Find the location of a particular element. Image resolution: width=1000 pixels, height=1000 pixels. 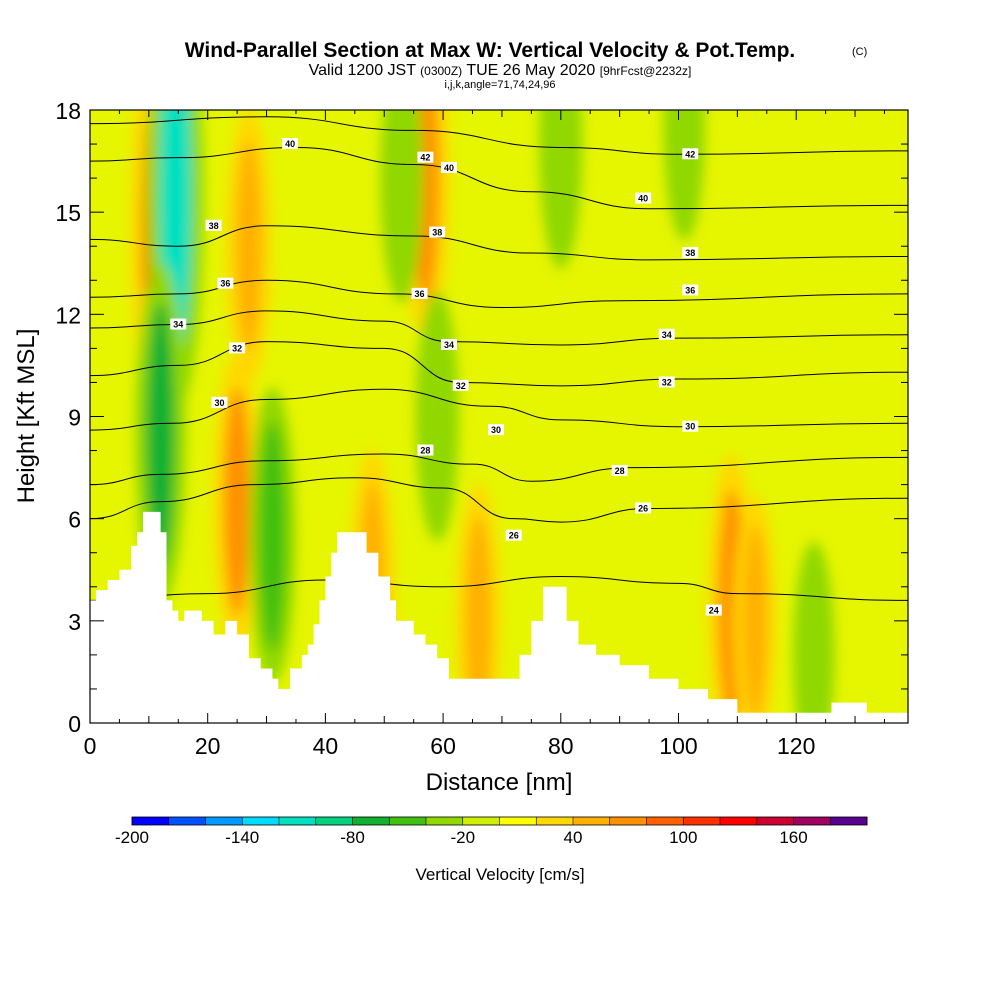

isentrope-label: 42 is located at coordinates (425, 157).